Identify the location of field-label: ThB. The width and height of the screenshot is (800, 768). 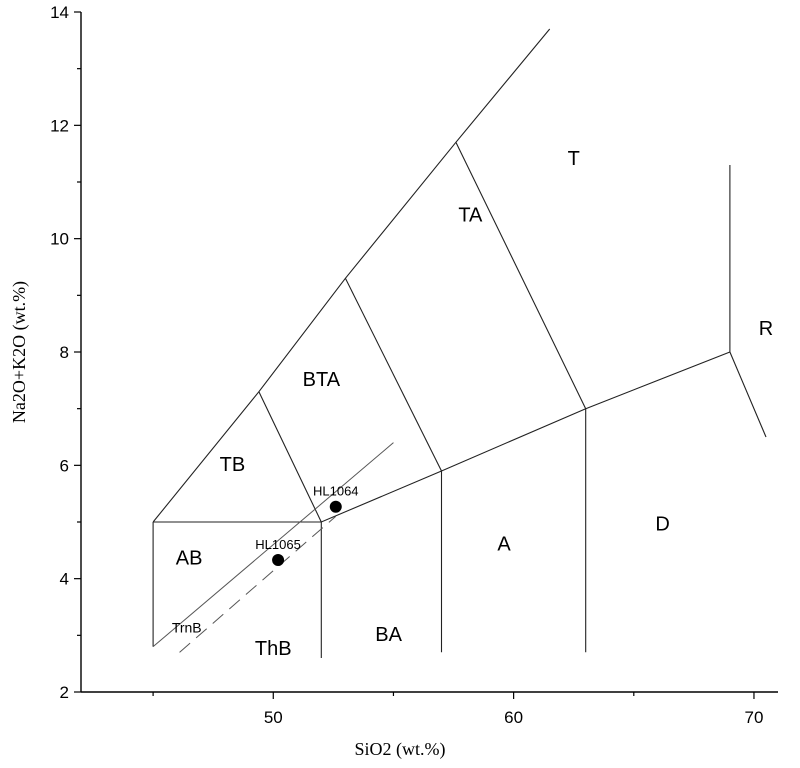
(273, 649).